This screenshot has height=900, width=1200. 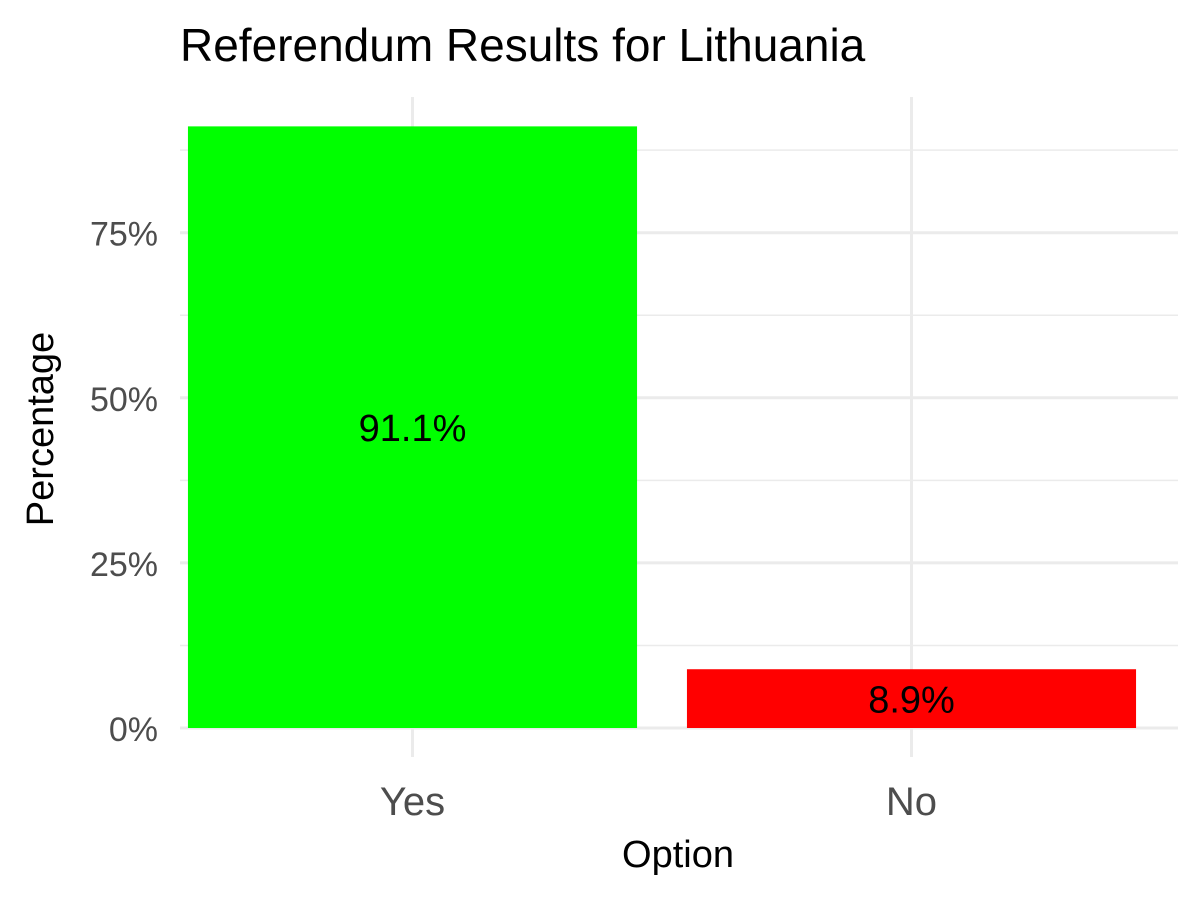 I want to click on y-axis-title: Percentage, so click(x=41, y=429).